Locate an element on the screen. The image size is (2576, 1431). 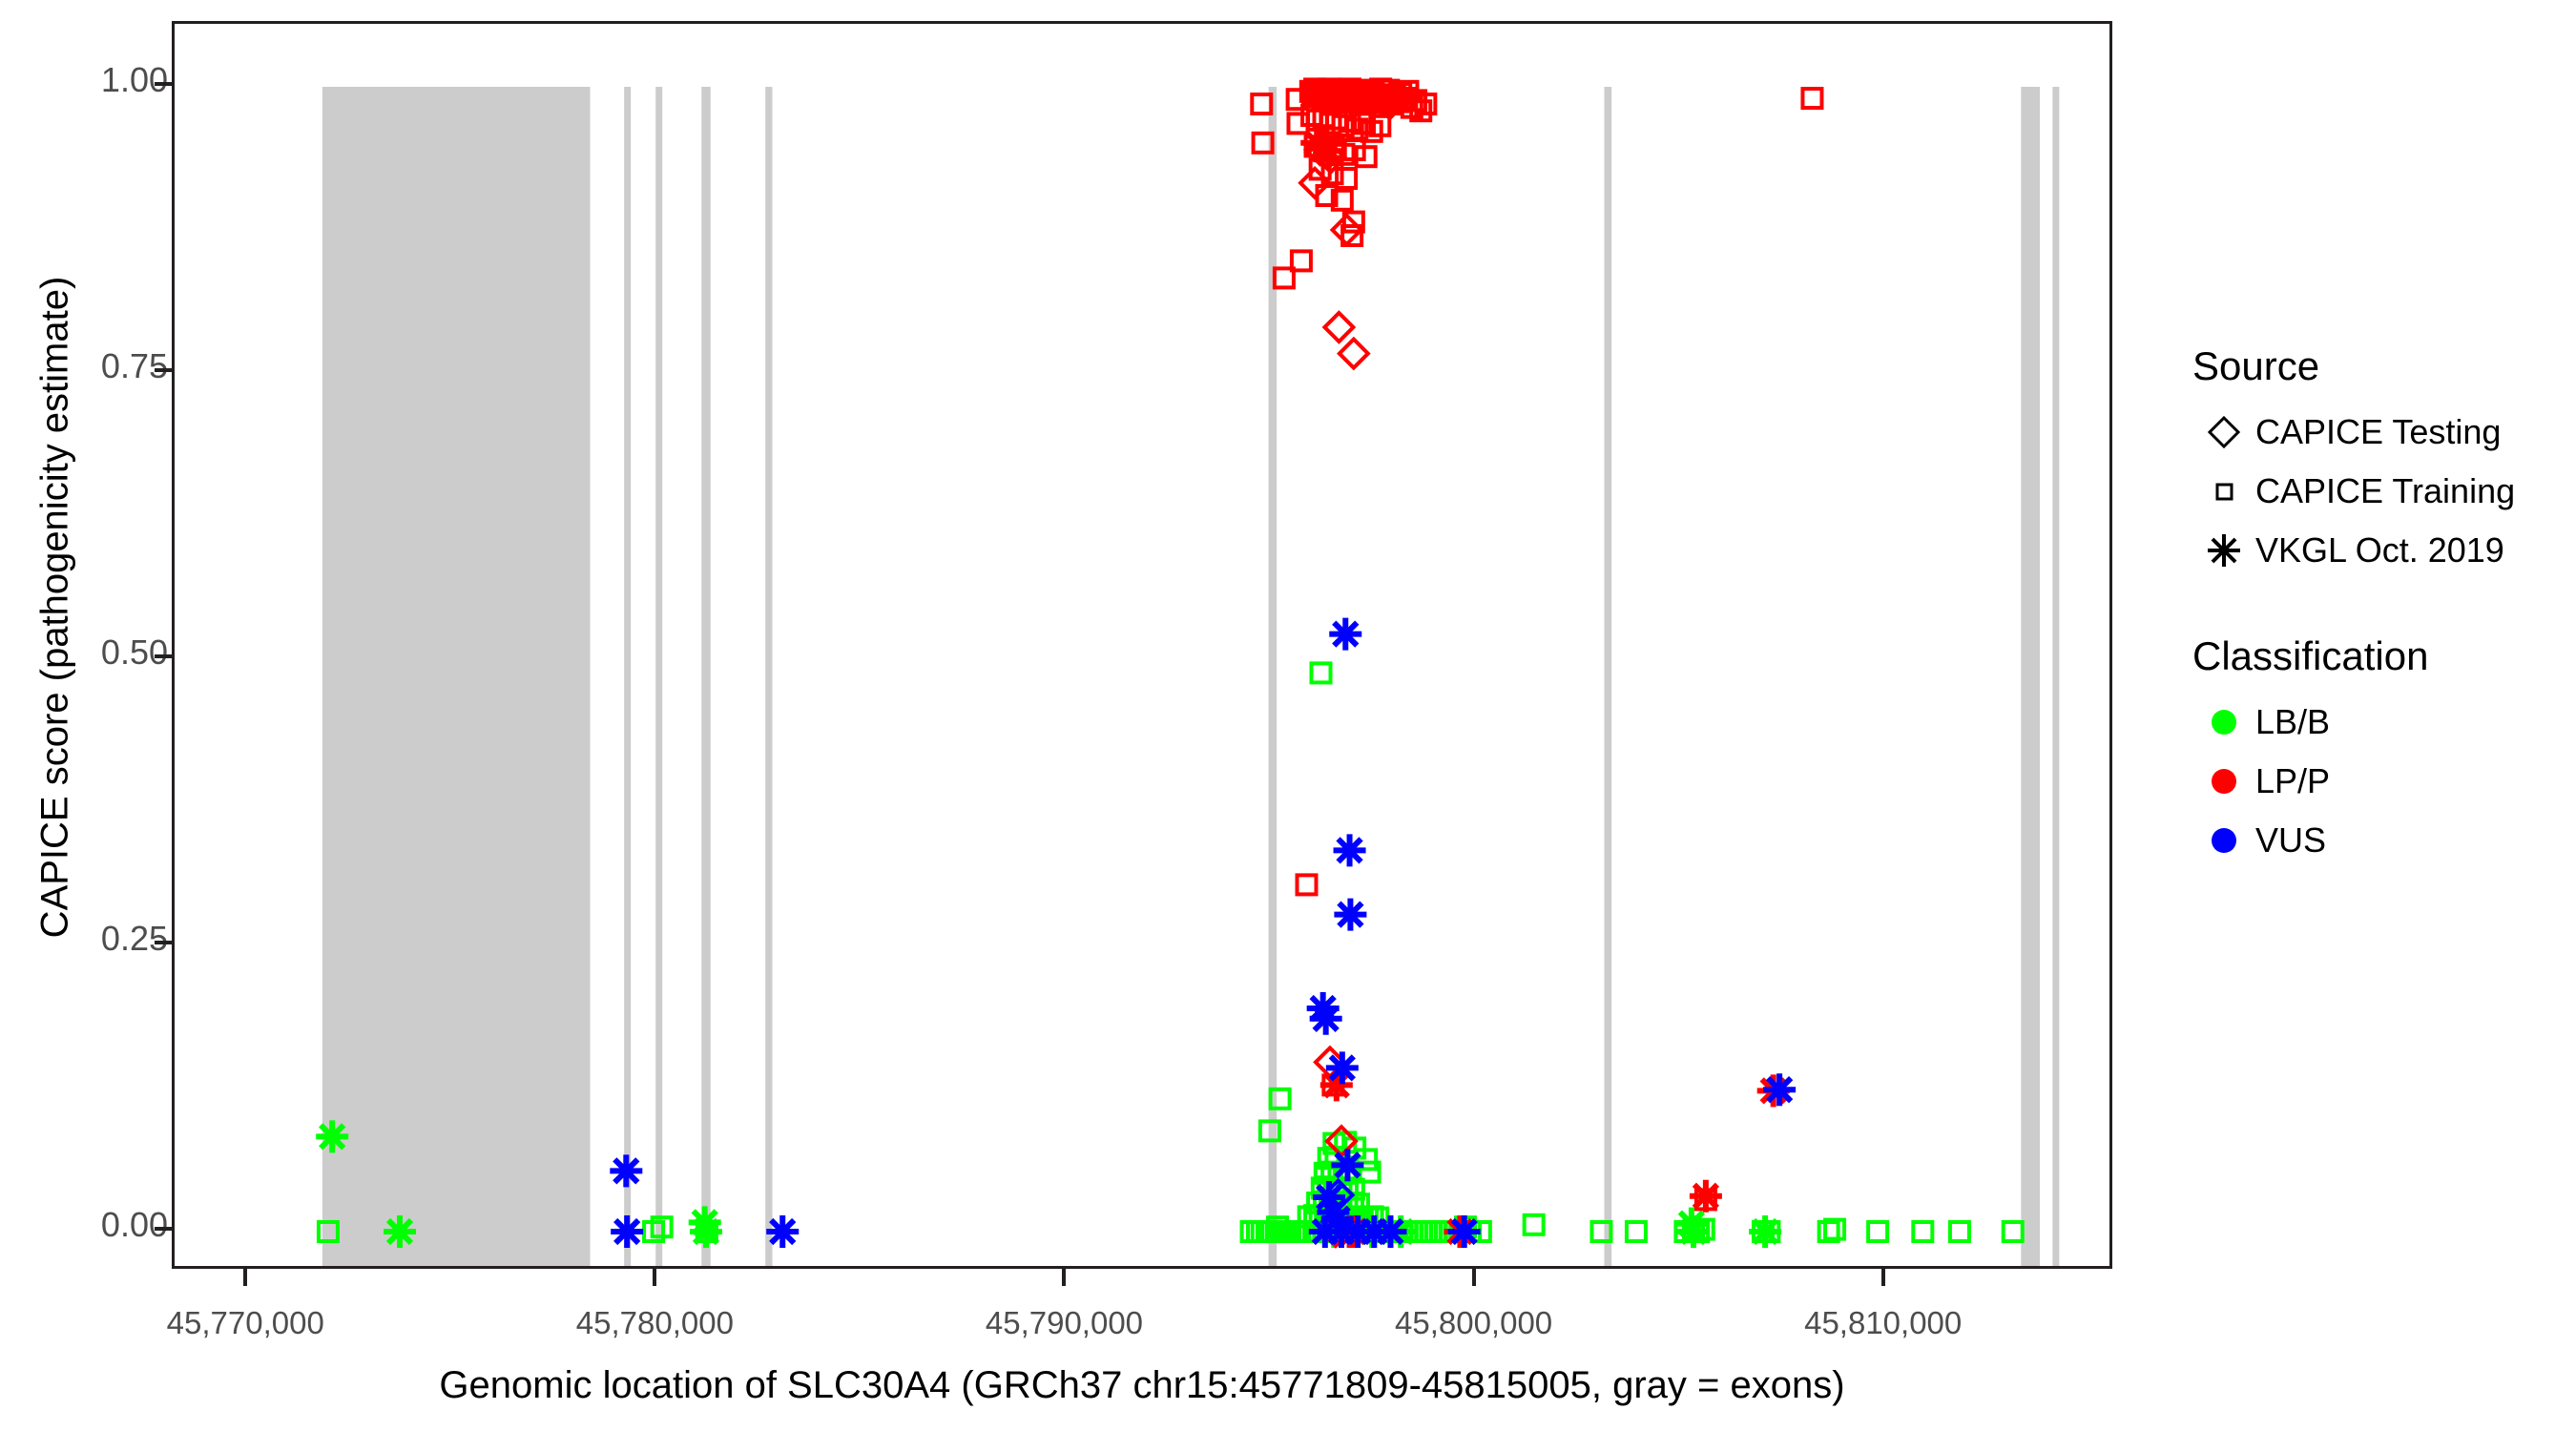
legend-item-label: LB/B is located at coordinates (2293, 721).